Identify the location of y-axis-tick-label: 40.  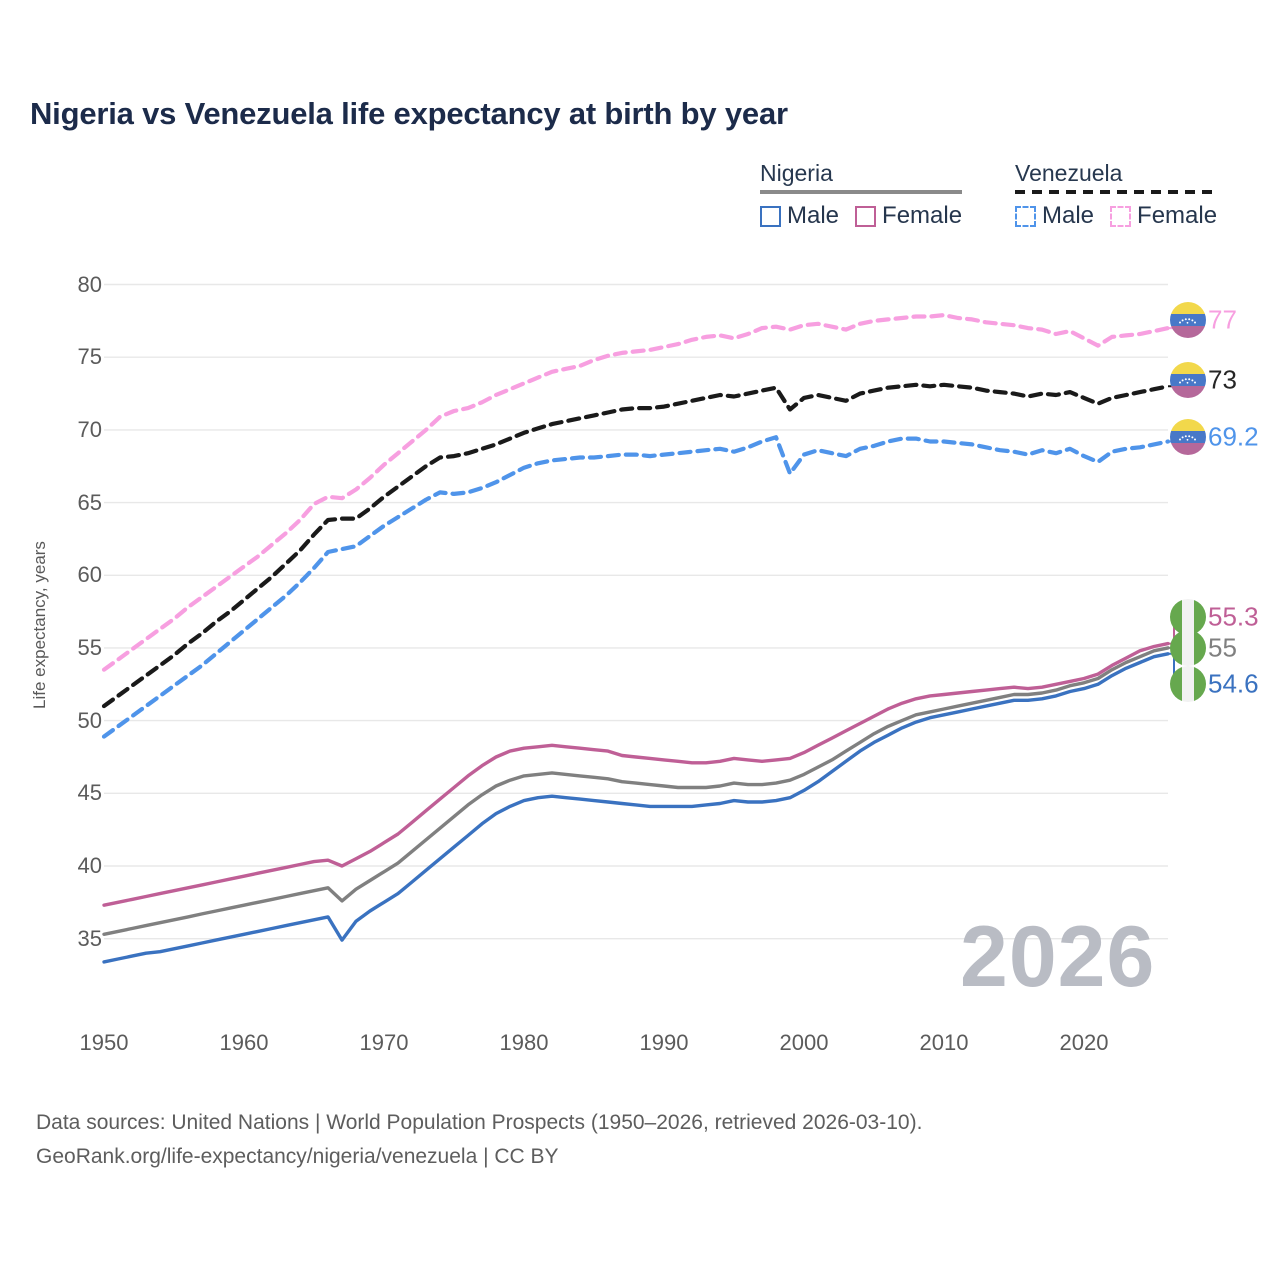
(89, 865).